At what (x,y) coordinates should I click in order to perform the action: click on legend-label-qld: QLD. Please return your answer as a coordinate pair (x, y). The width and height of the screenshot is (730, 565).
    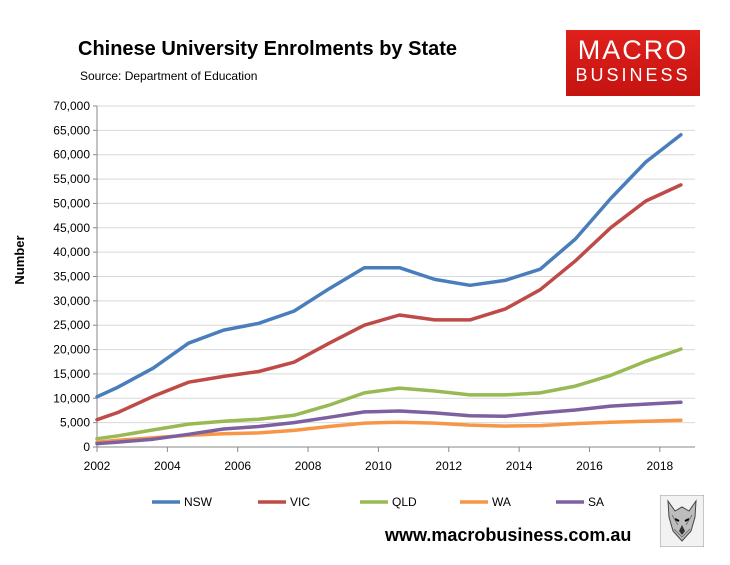
    Looking at the image, I should click on (404, 502).